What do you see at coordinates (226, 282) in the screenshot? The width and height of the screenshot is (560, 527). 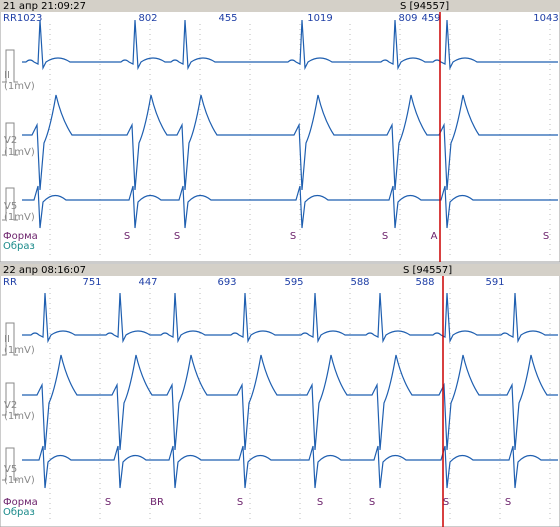 I see `rr-value: 693` at bounding box center [226, 282].